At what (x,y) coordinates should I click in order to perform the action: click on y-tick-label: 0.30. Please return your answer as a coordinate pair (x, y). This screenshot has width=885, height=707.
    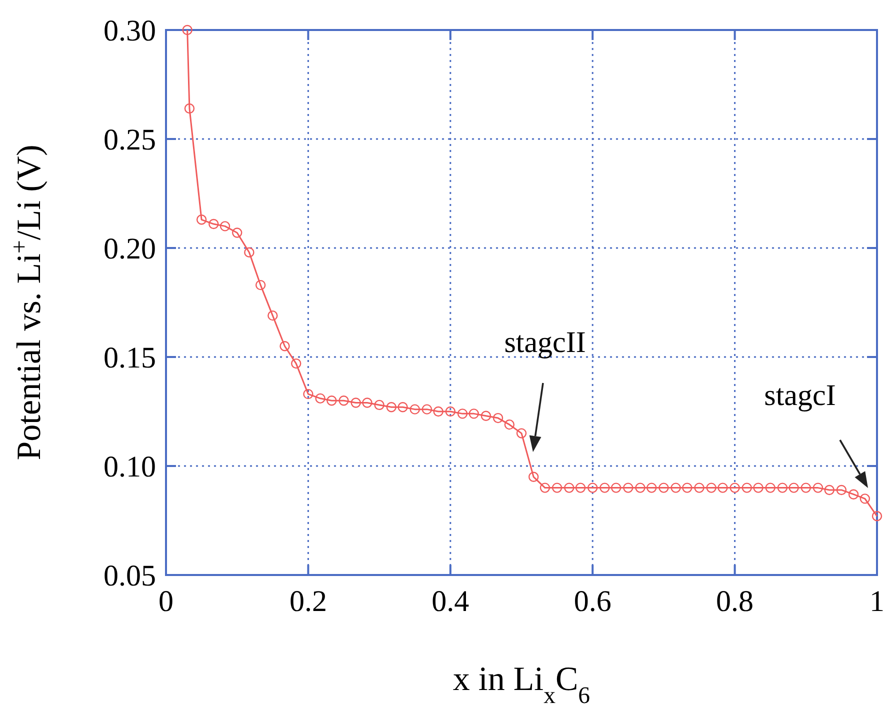
    Looking at the image, I should click on (130, 31).